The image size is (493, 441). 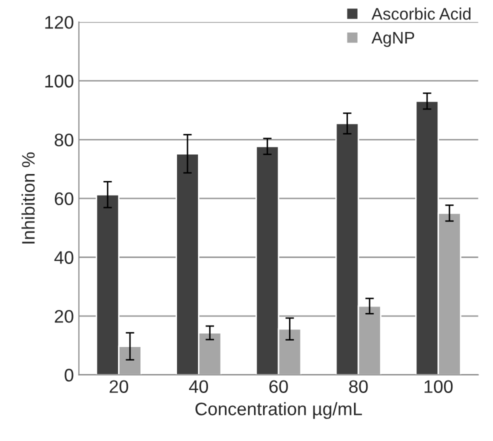 What do you see at coordinates (393, 39) in the screenshot?
I see `legend-label: AgNP` at bounding box center [393, 39].